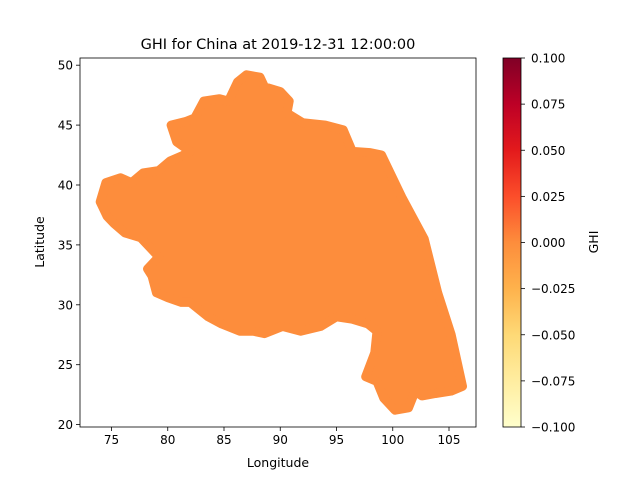  Describe the element at coordinates (65, 245) in the screenshot. I see `y-tick-label: 35` at that location.